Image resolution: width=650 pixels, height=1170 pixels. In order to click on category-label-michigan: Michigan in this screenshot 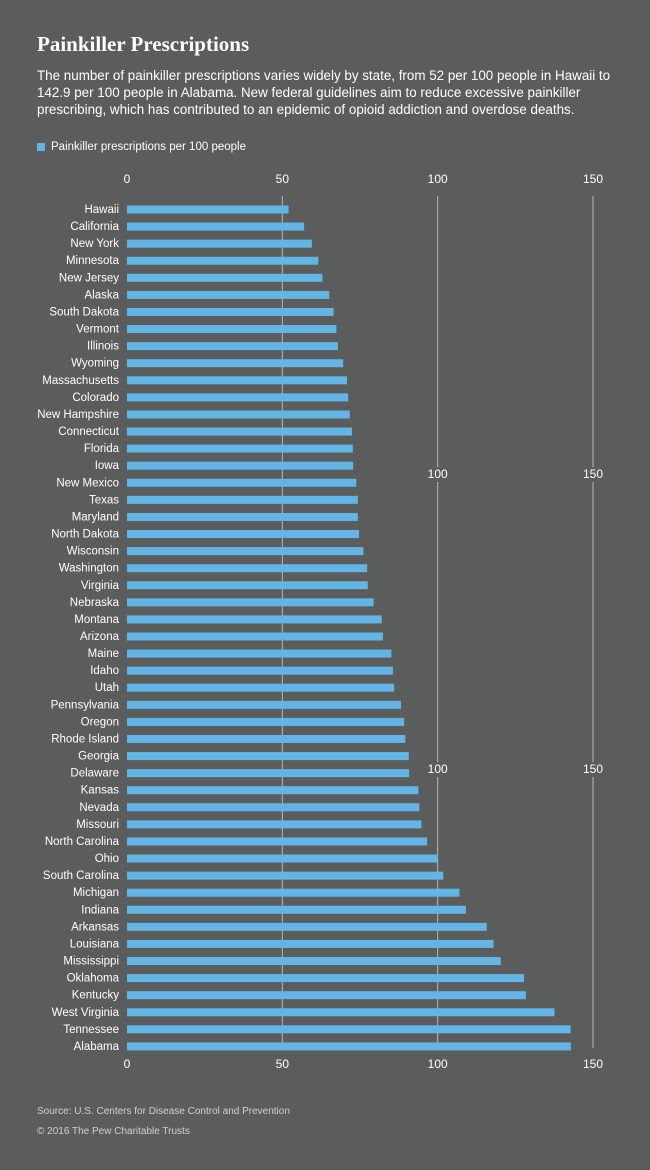, I will do `click(96, 893)`.